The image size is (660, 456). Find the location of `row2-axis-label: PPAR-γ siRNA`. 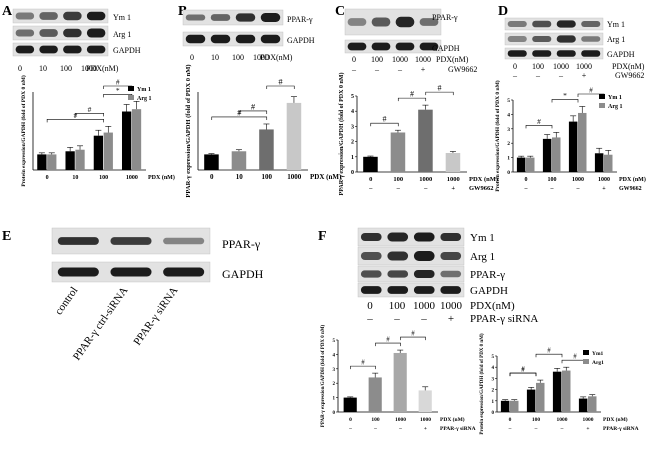

row2-axis-label: PPAR-γ siRNA is located at coordinates (458, 429).